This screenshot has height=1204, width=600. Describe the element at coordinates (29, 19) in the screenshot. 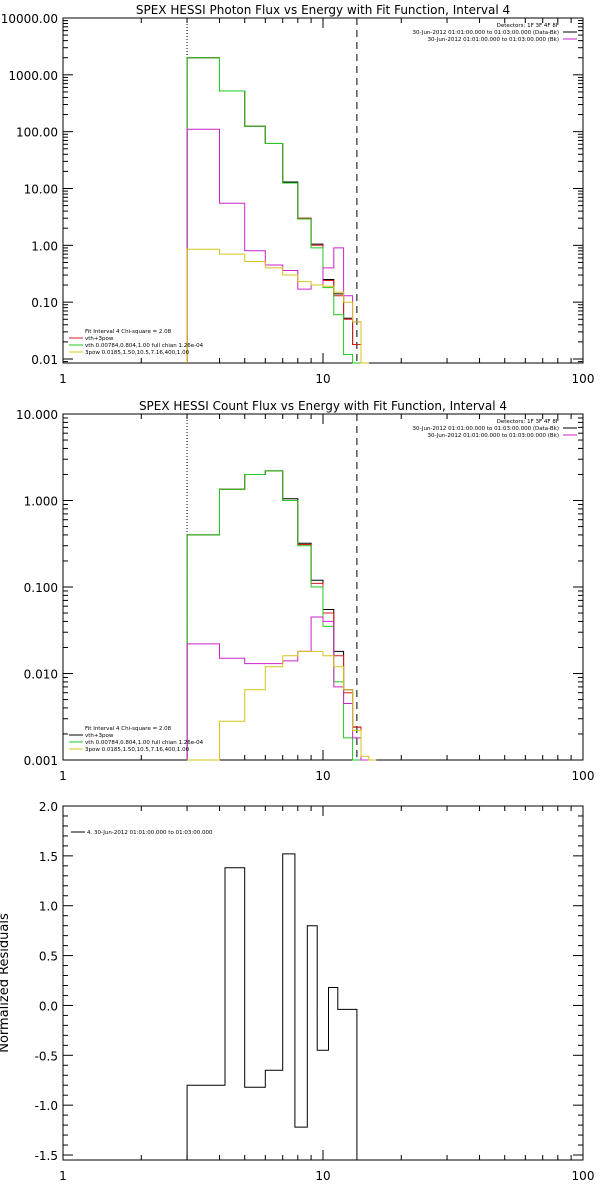

I see `y-tick-label: 10000.00` at that location.